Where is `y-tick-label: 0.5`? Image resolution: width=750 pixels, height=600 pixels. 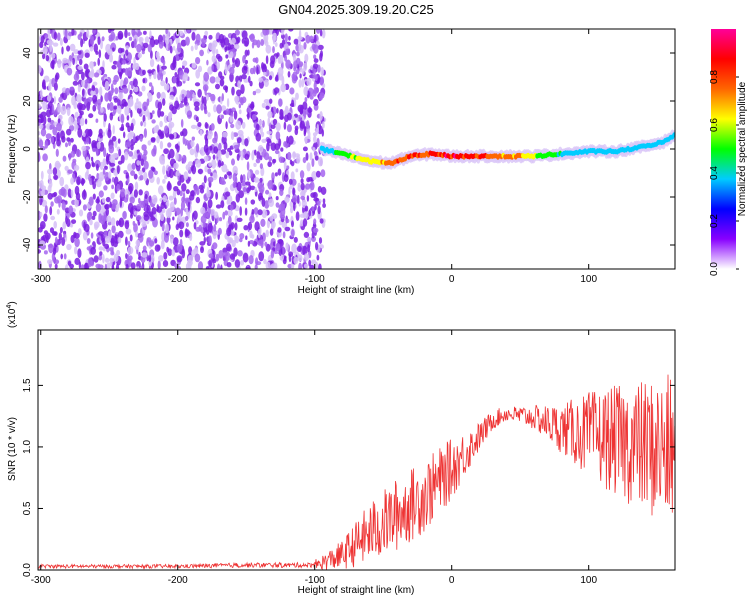 y-tick-label: 0.5 is located at coordinates (27, 508).